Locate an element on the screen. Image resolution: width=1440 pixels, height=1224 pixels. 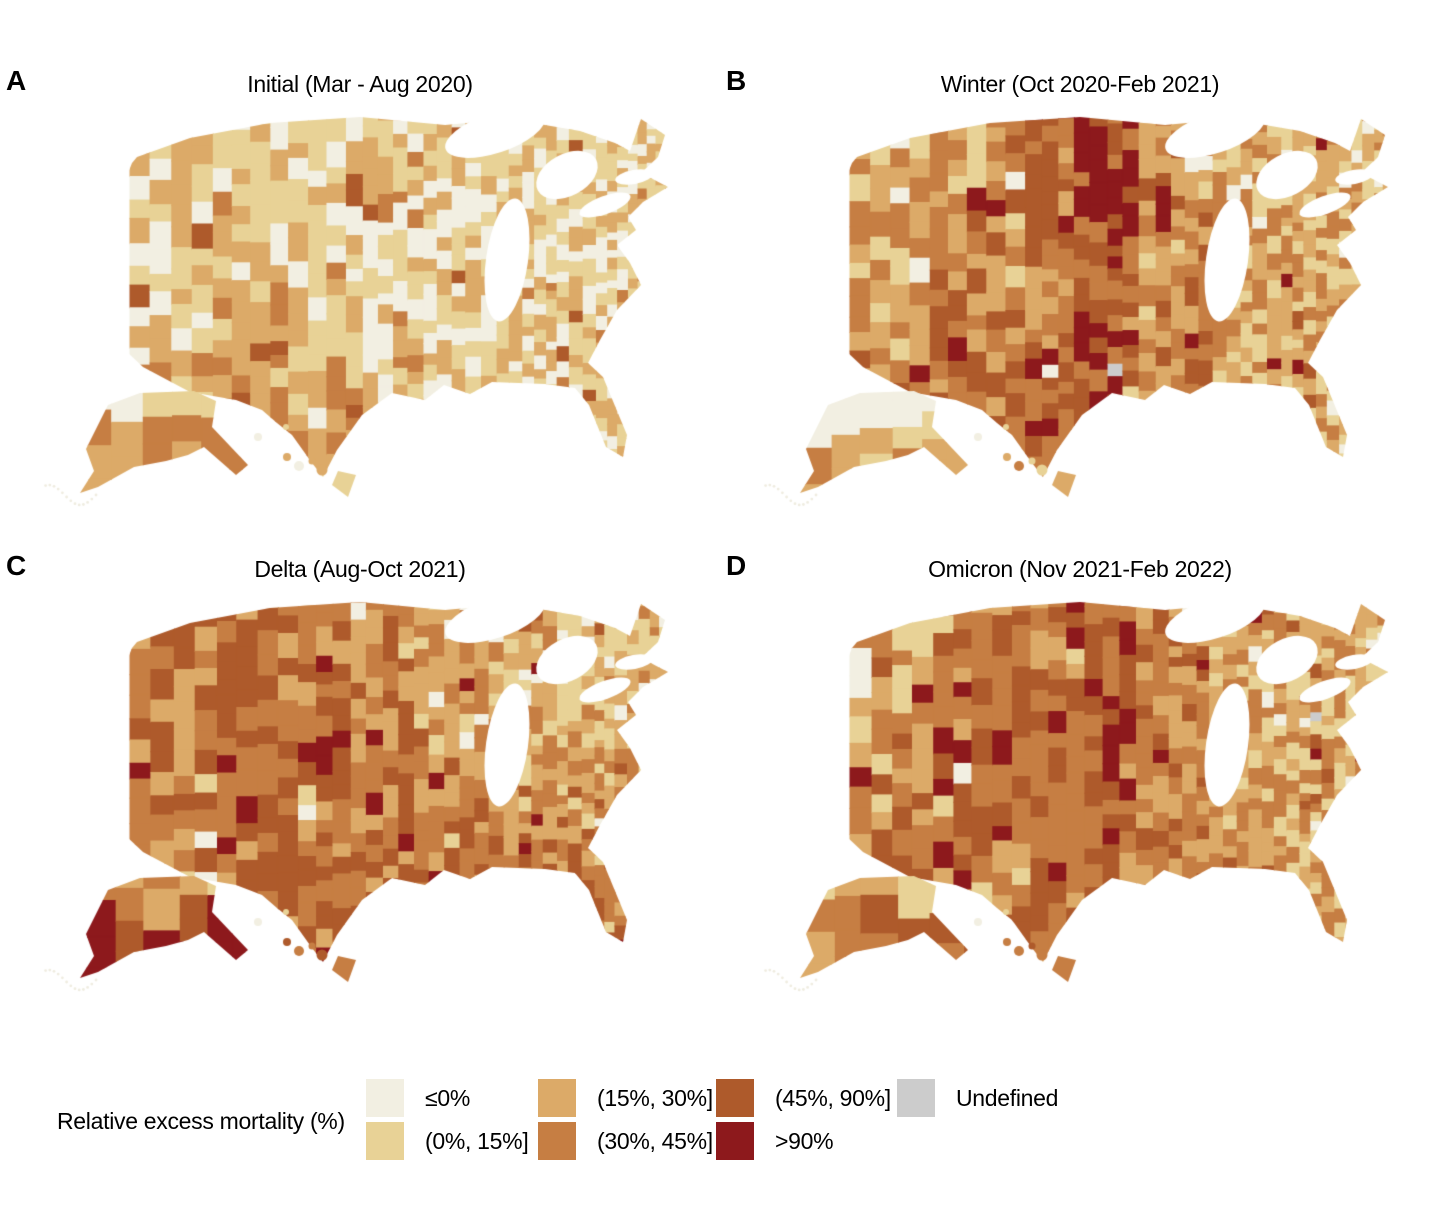
panel-letter-b: B is located at coordinates (736, 80).